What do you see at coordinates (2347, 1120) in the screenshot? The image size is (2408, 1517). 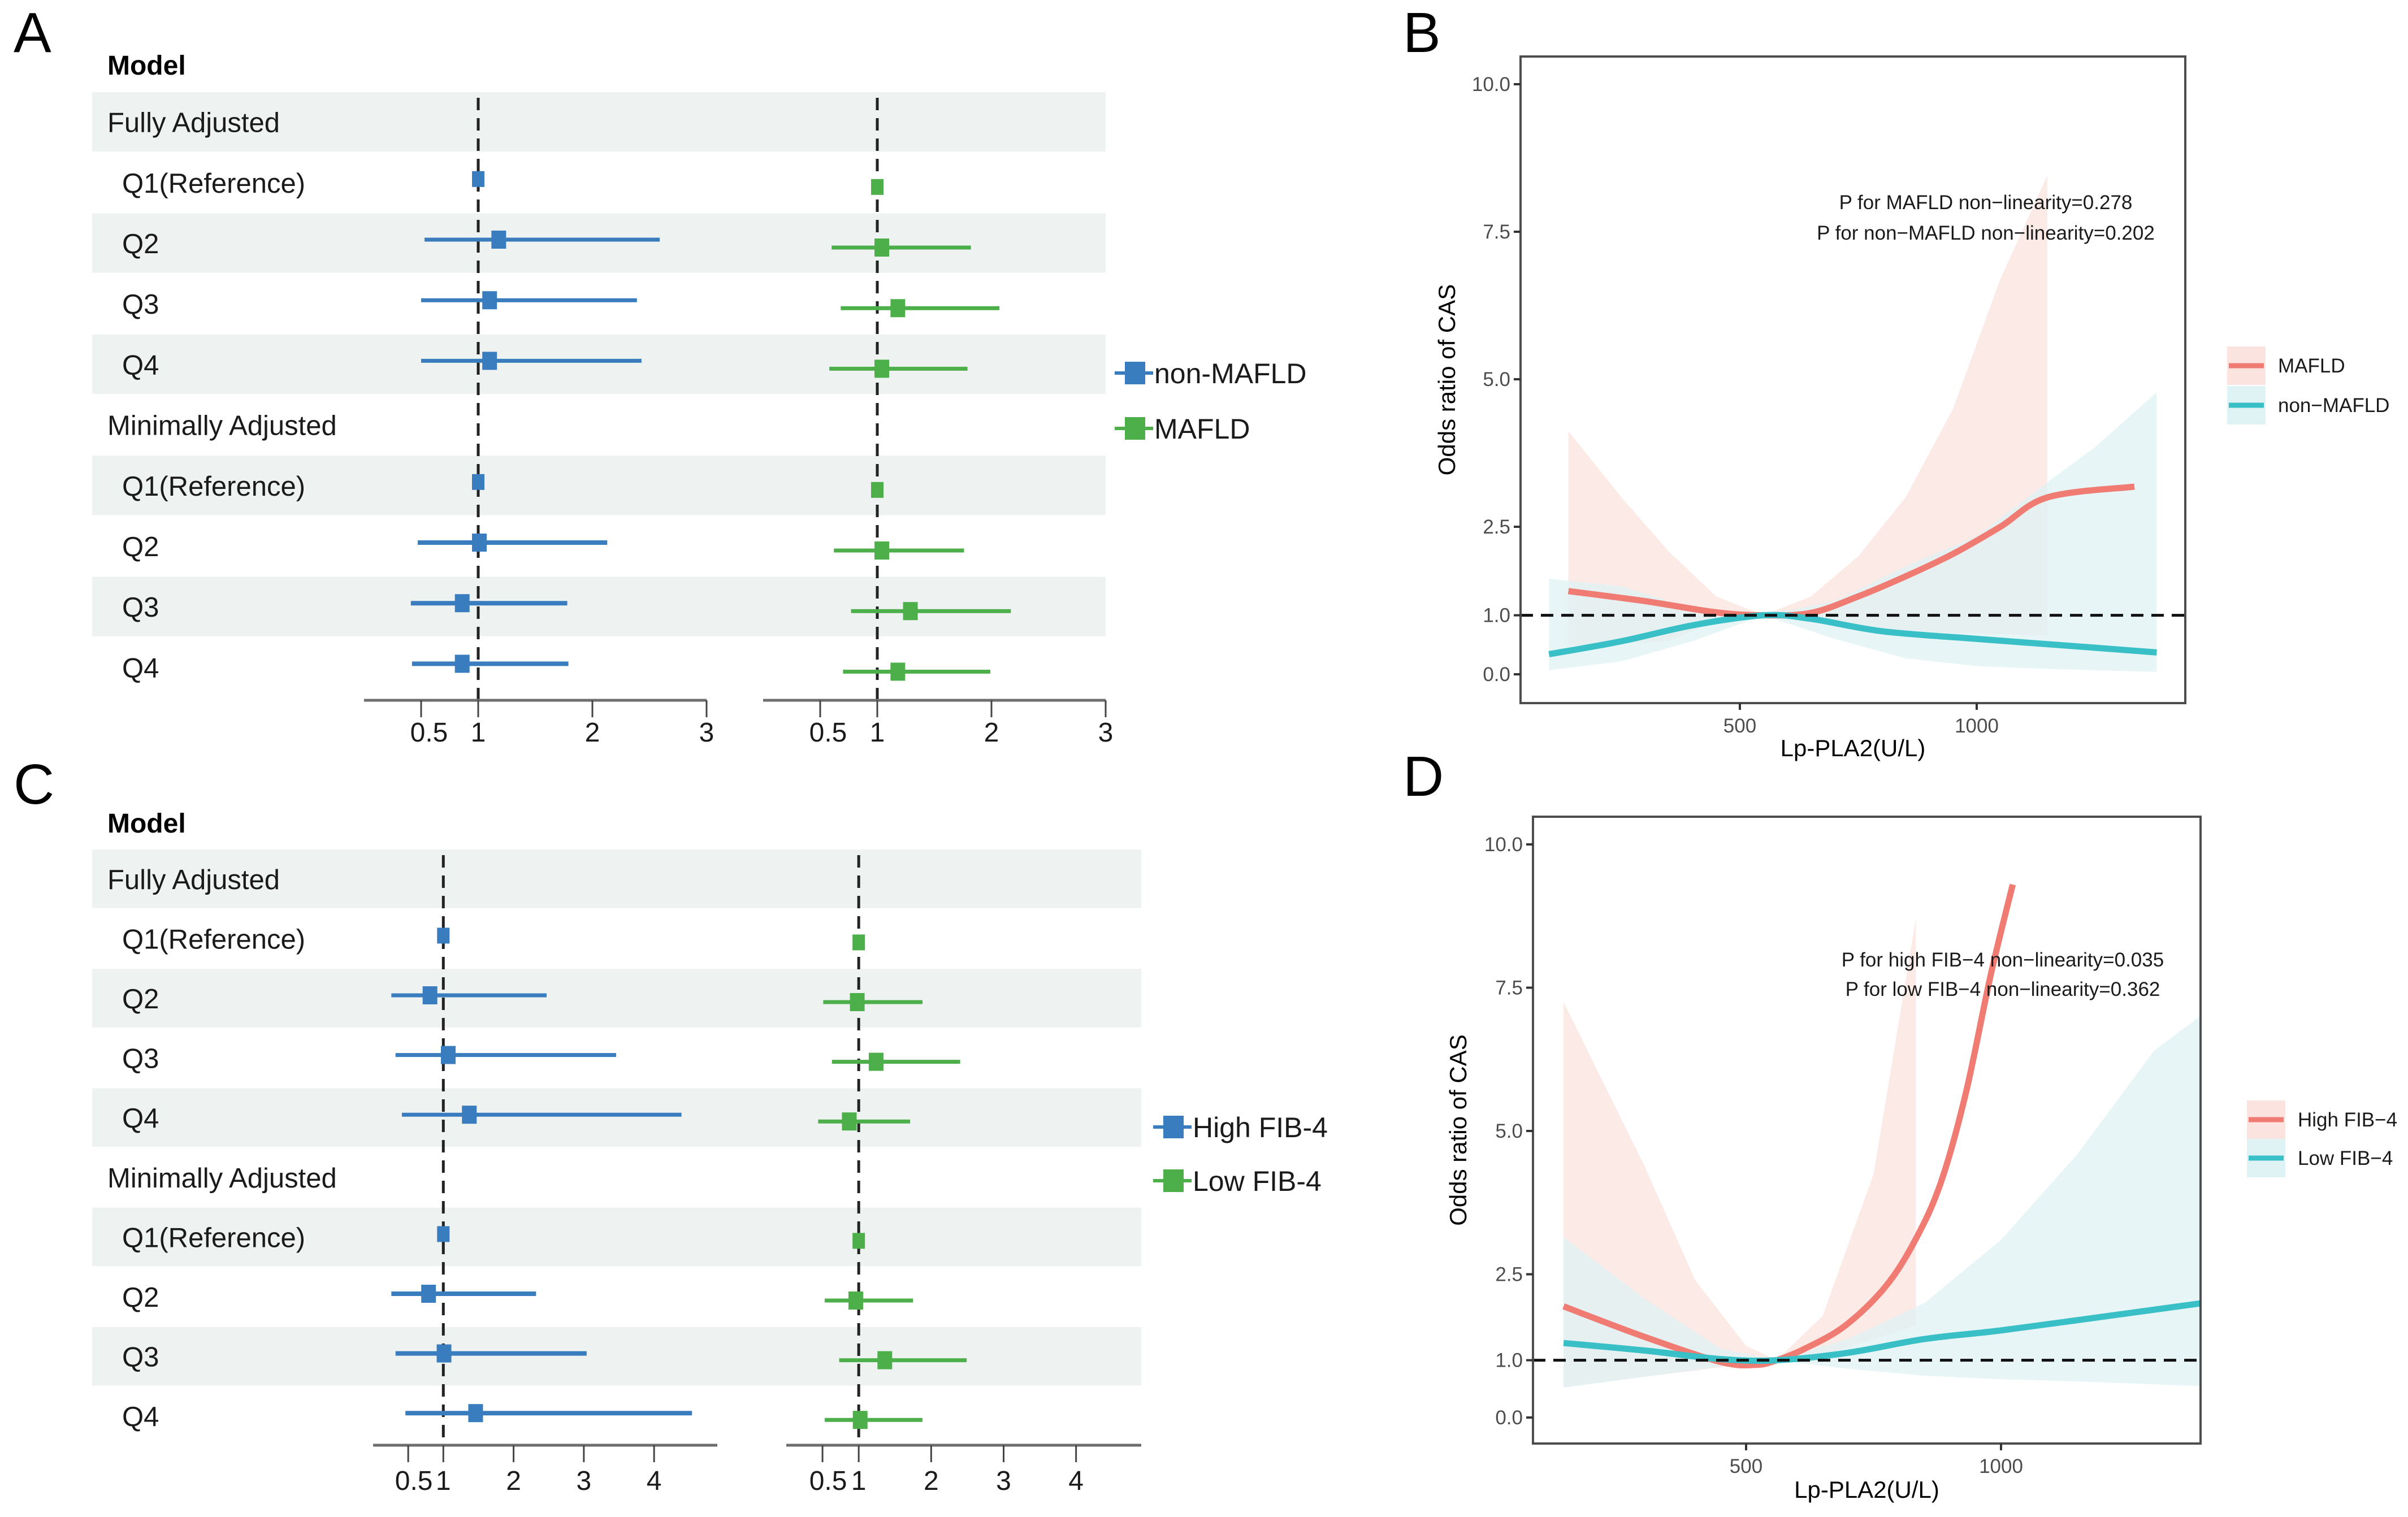 I see `legend-label: High FIB−4` at bounding box center [2347, 1120].